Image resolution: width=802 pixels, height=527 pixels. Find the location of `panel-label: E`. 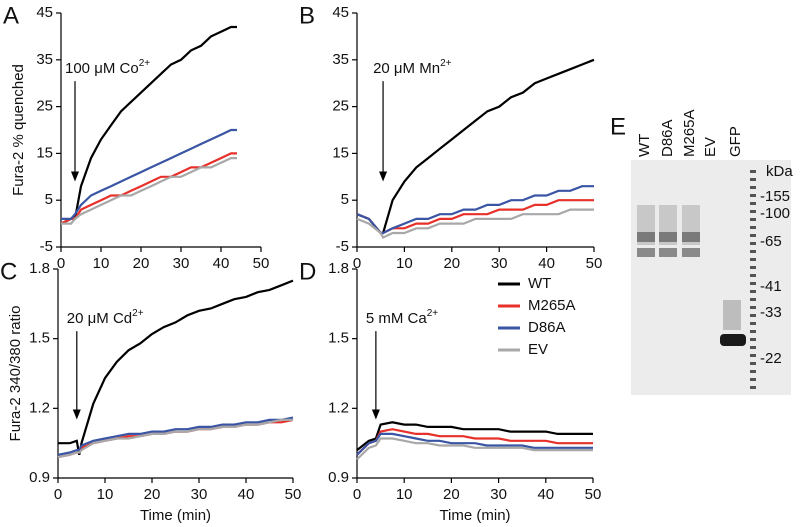

panel-label: E is located at coordinates (618, 126).